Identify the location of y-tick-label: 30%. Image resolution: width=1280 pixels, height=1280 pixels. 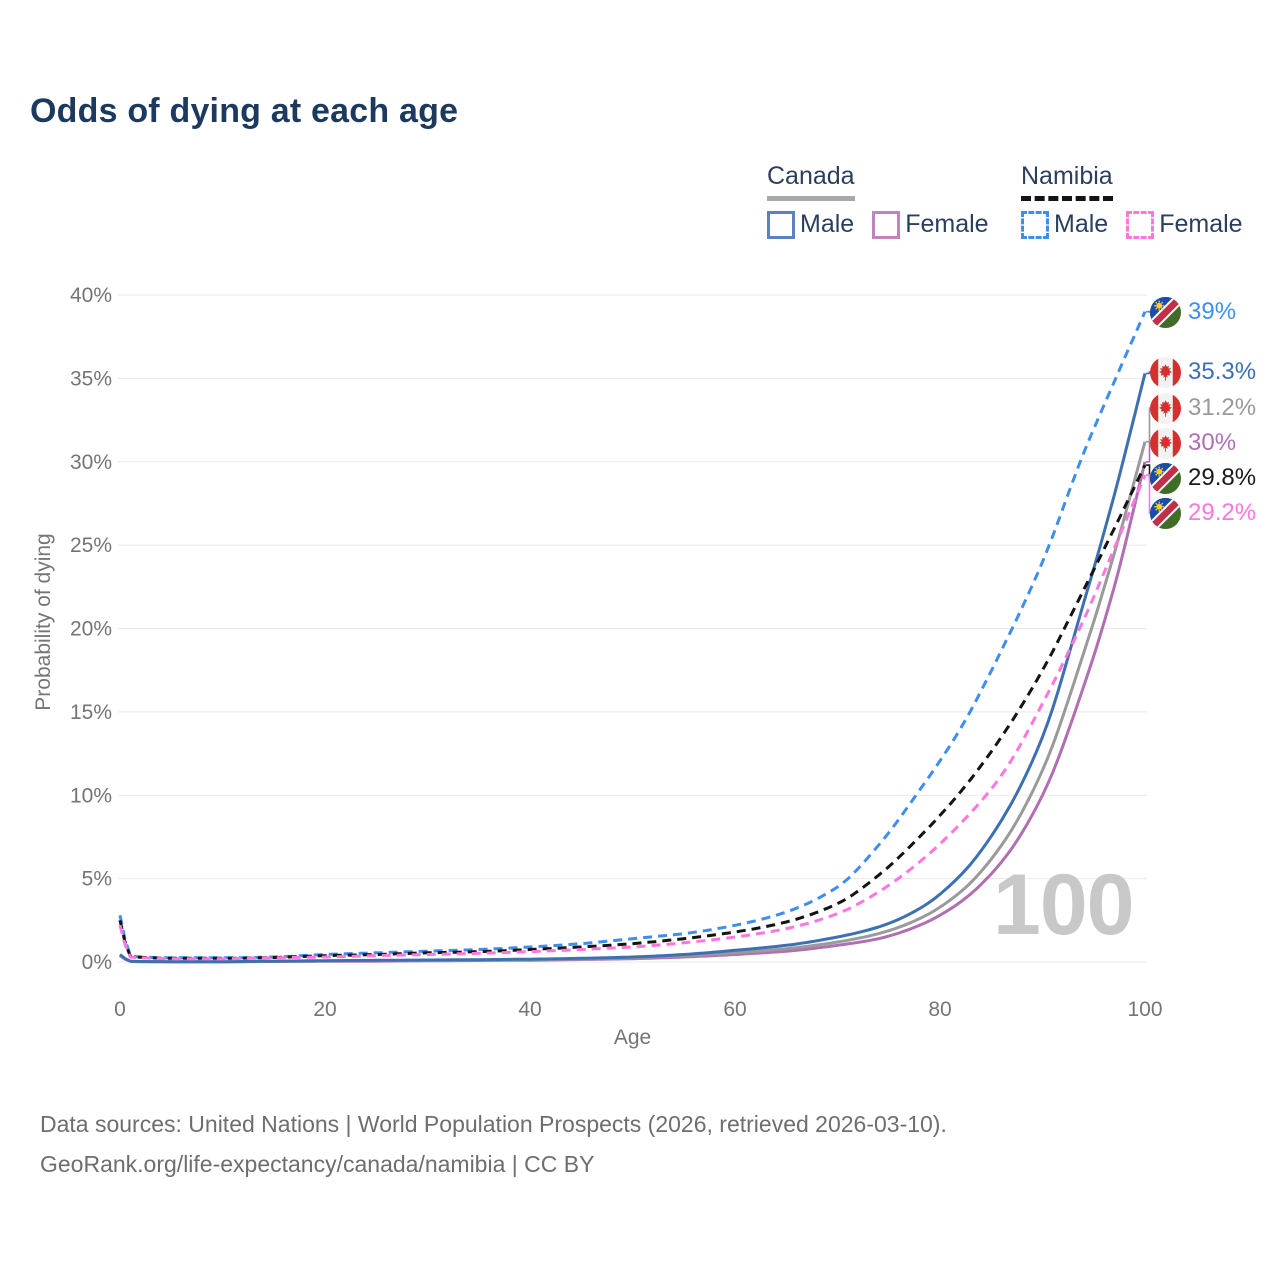
(91, 462).